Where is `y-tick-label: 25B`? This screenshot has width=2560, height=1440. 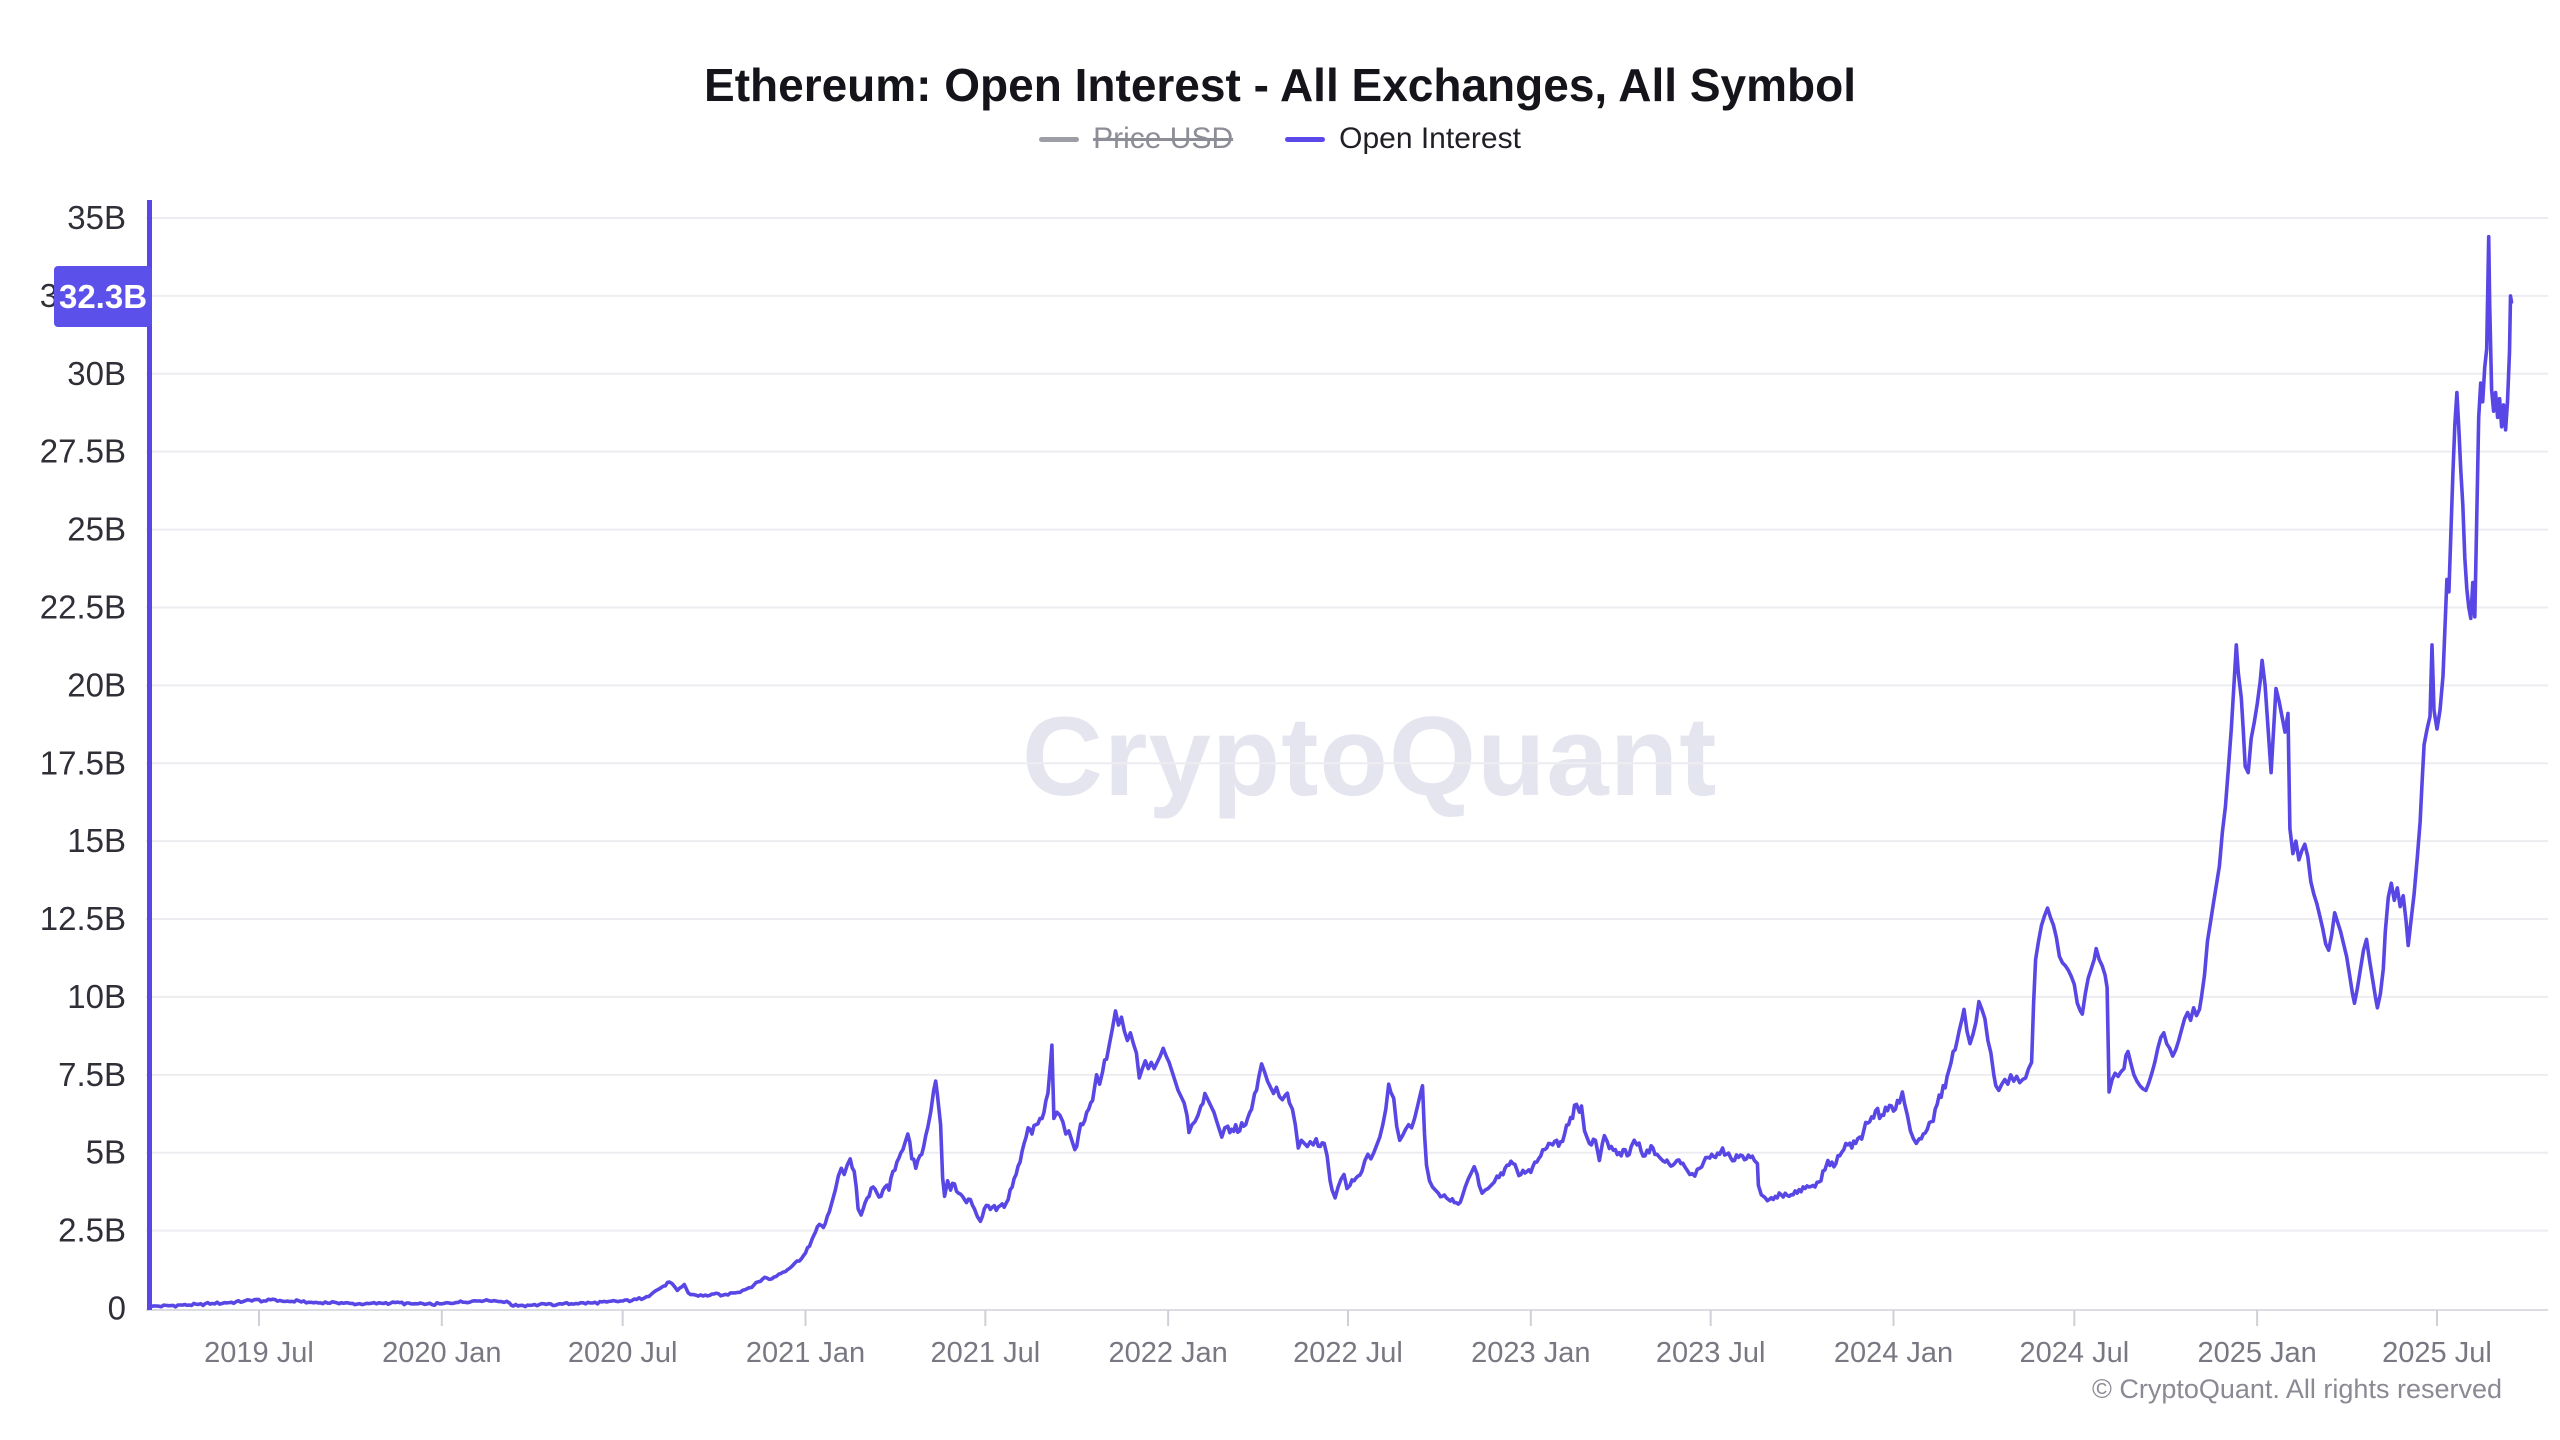
y-tick-label: 25B is located at coordinates (96, 529).